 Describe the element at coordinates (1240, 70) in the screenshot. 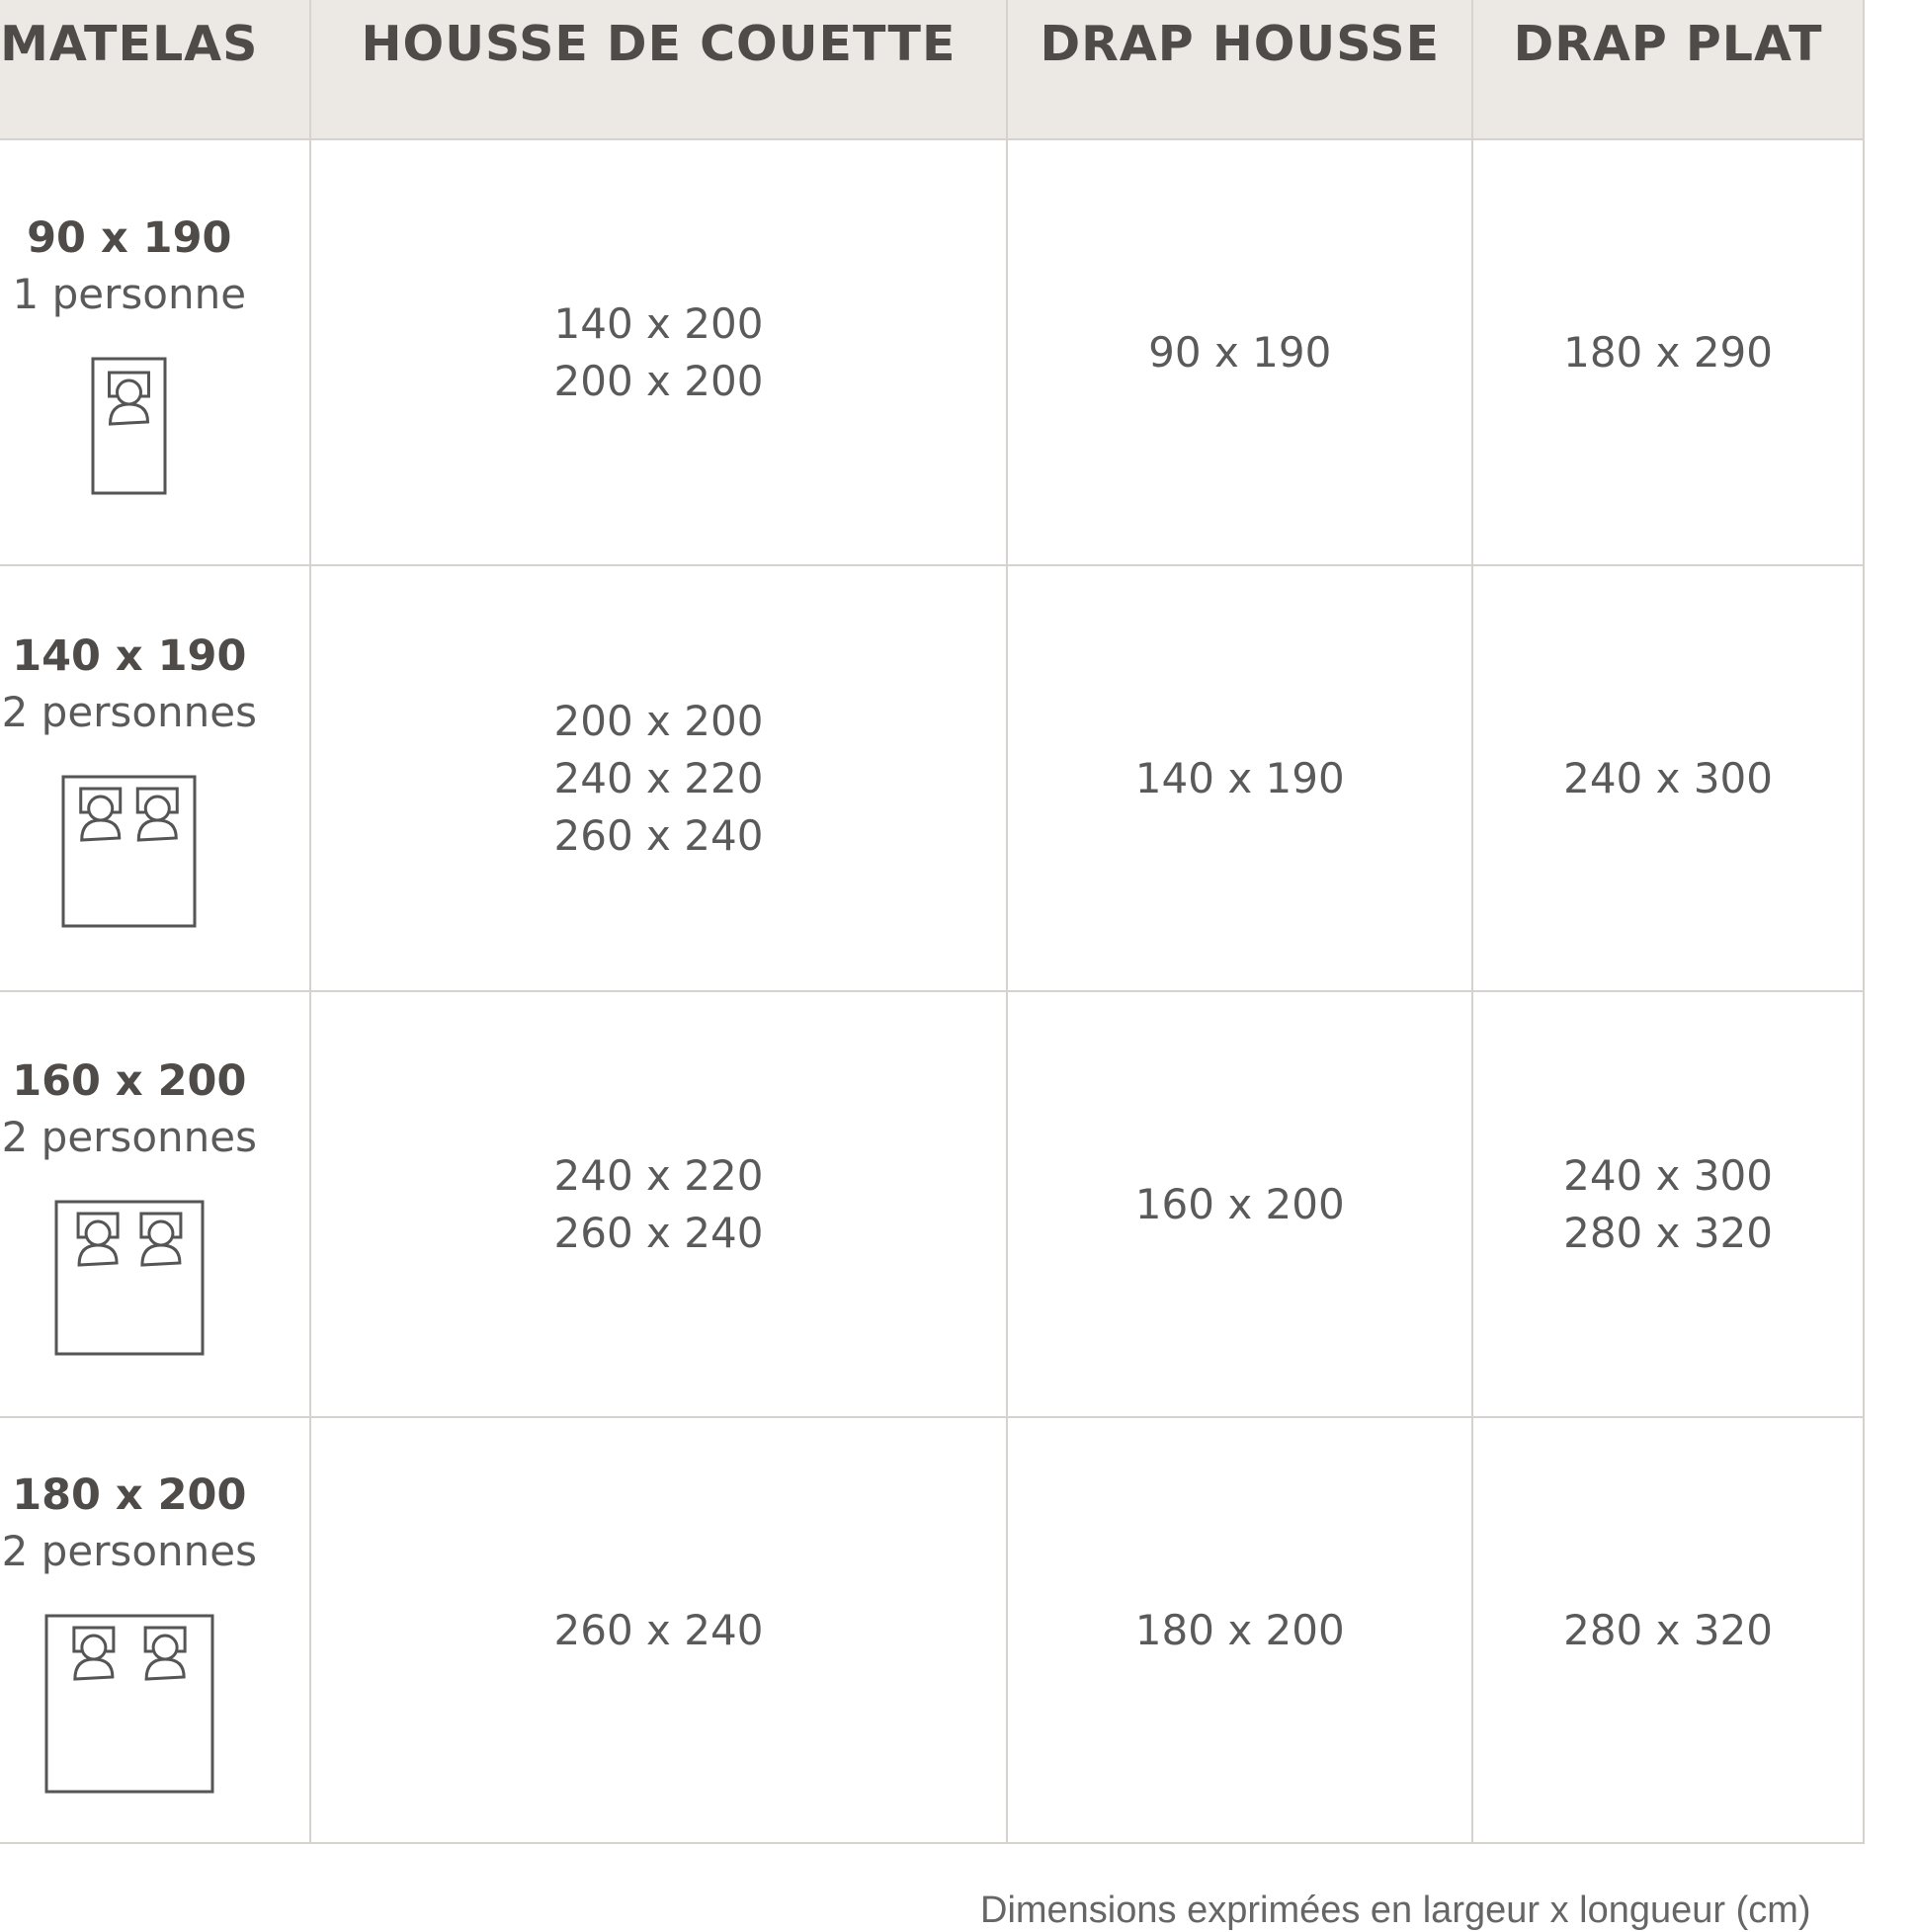

I see `header-drap-housse: DRAP HOUSSE` at that location.